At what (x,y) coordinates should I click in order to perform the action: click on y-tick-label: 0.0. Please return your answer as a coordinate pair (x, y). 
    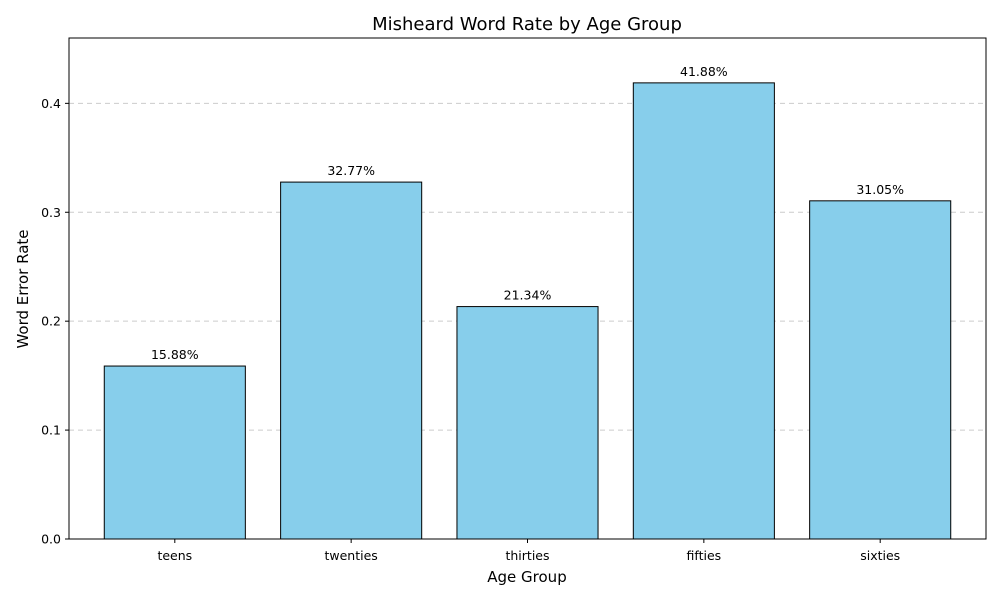
    Looking at the image, I should click on (51, 539).